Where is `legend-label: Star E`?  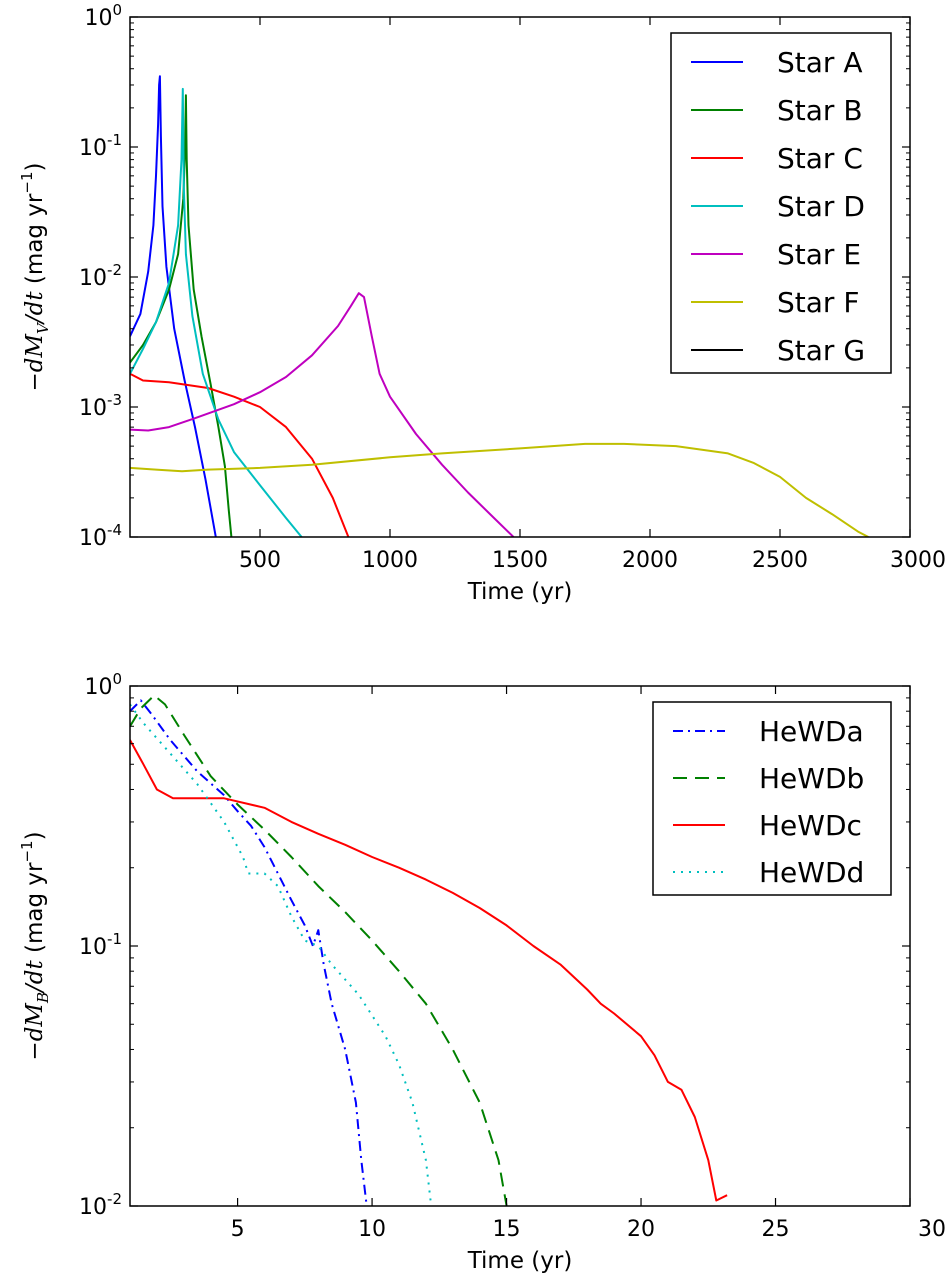
legend-label: Star E is located at coordinates (819, 254).